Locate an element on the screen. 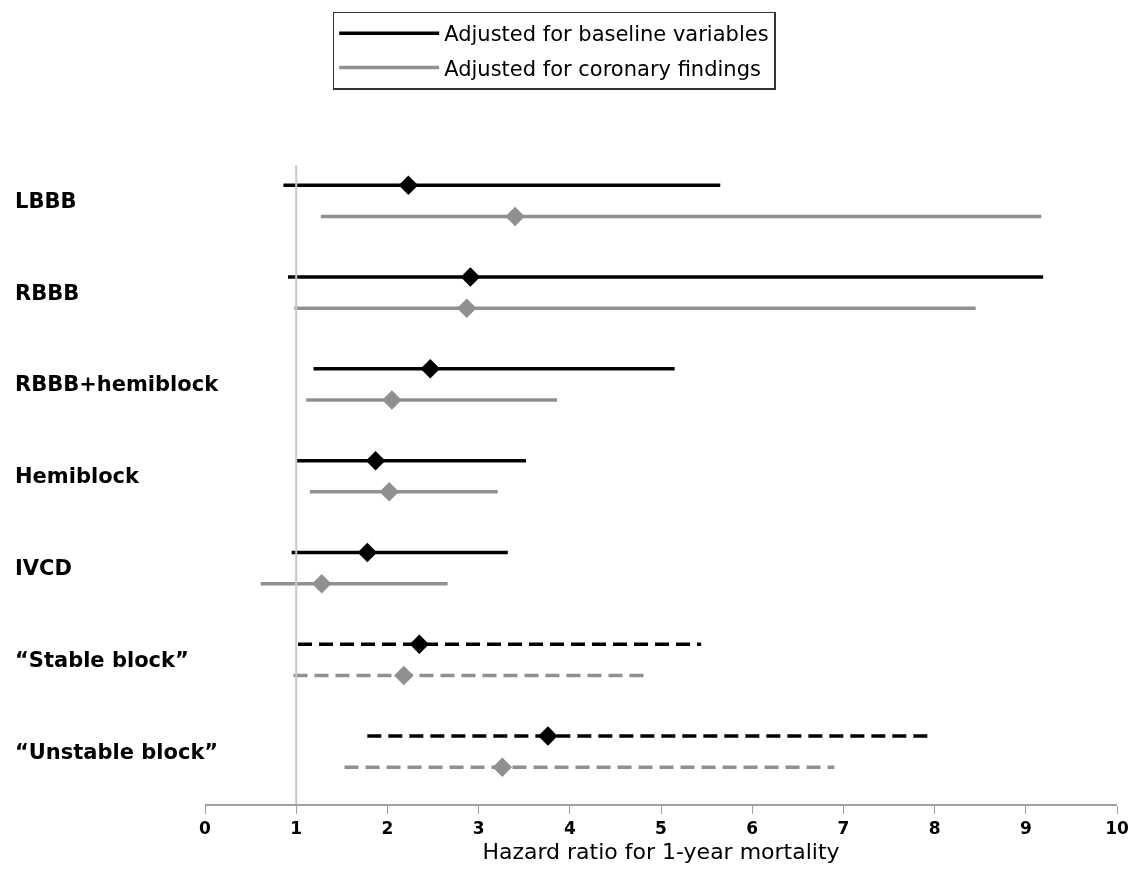 Image resolution: width=1141 pixels, height=886 pixels. y-tick-label: IVCD is located at coordinates (43, 568).